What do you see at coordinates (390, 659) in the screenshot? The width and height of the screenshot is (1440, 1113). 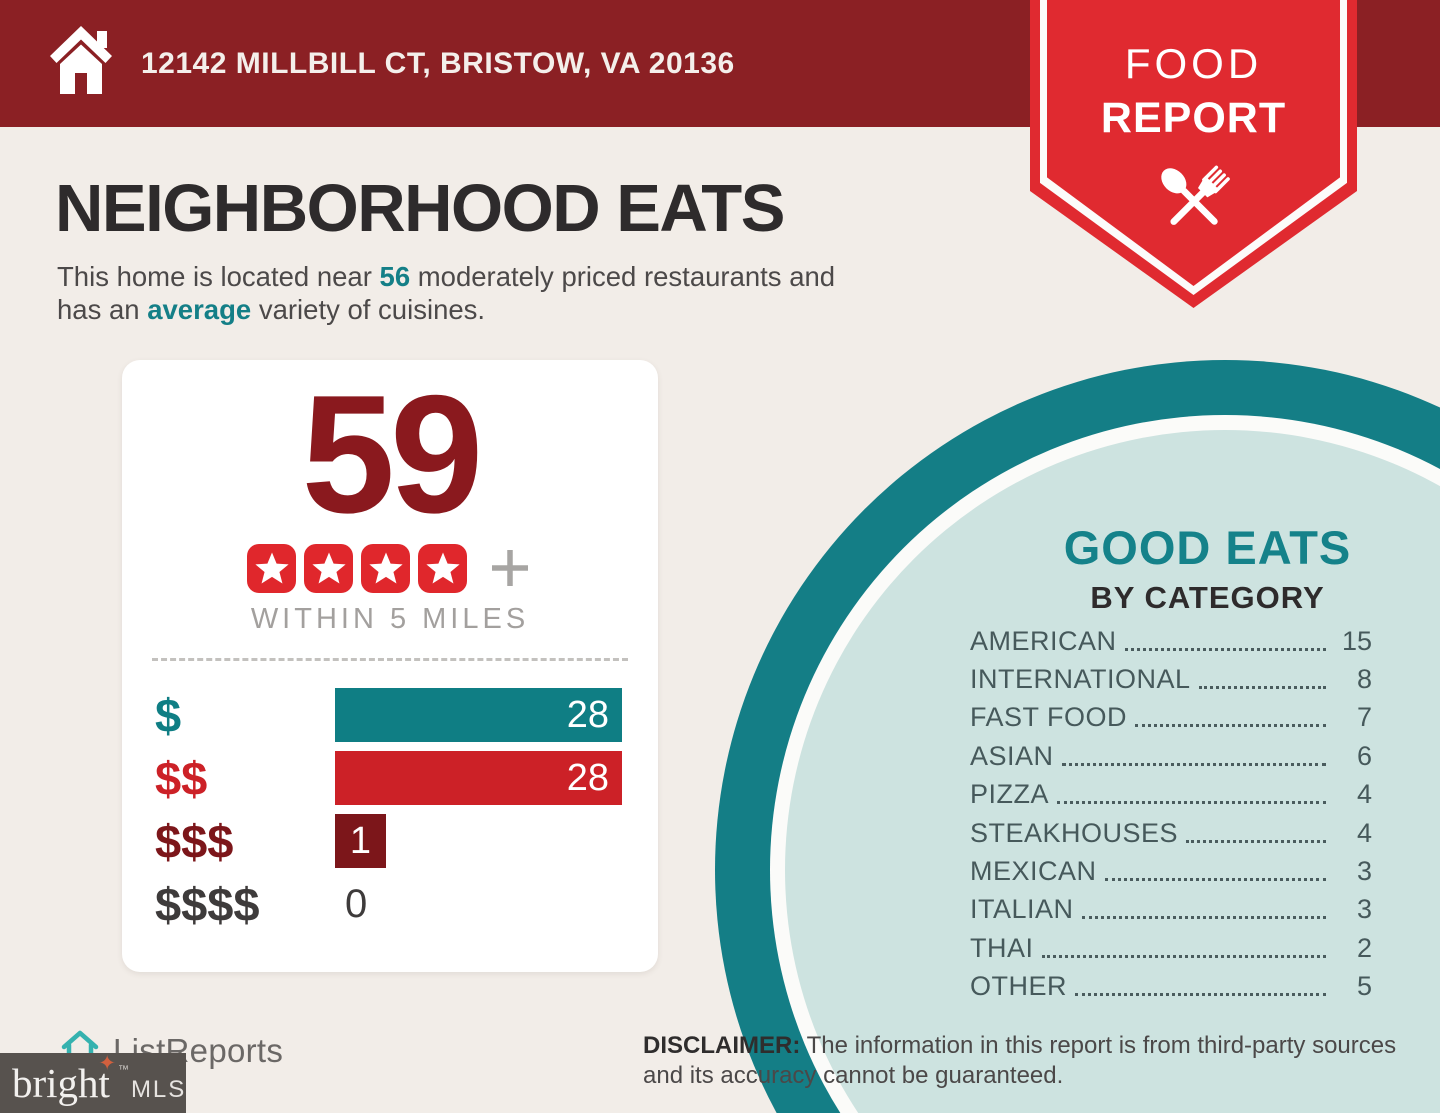 I see `dashed-divider` at bounding box center [390, 659].